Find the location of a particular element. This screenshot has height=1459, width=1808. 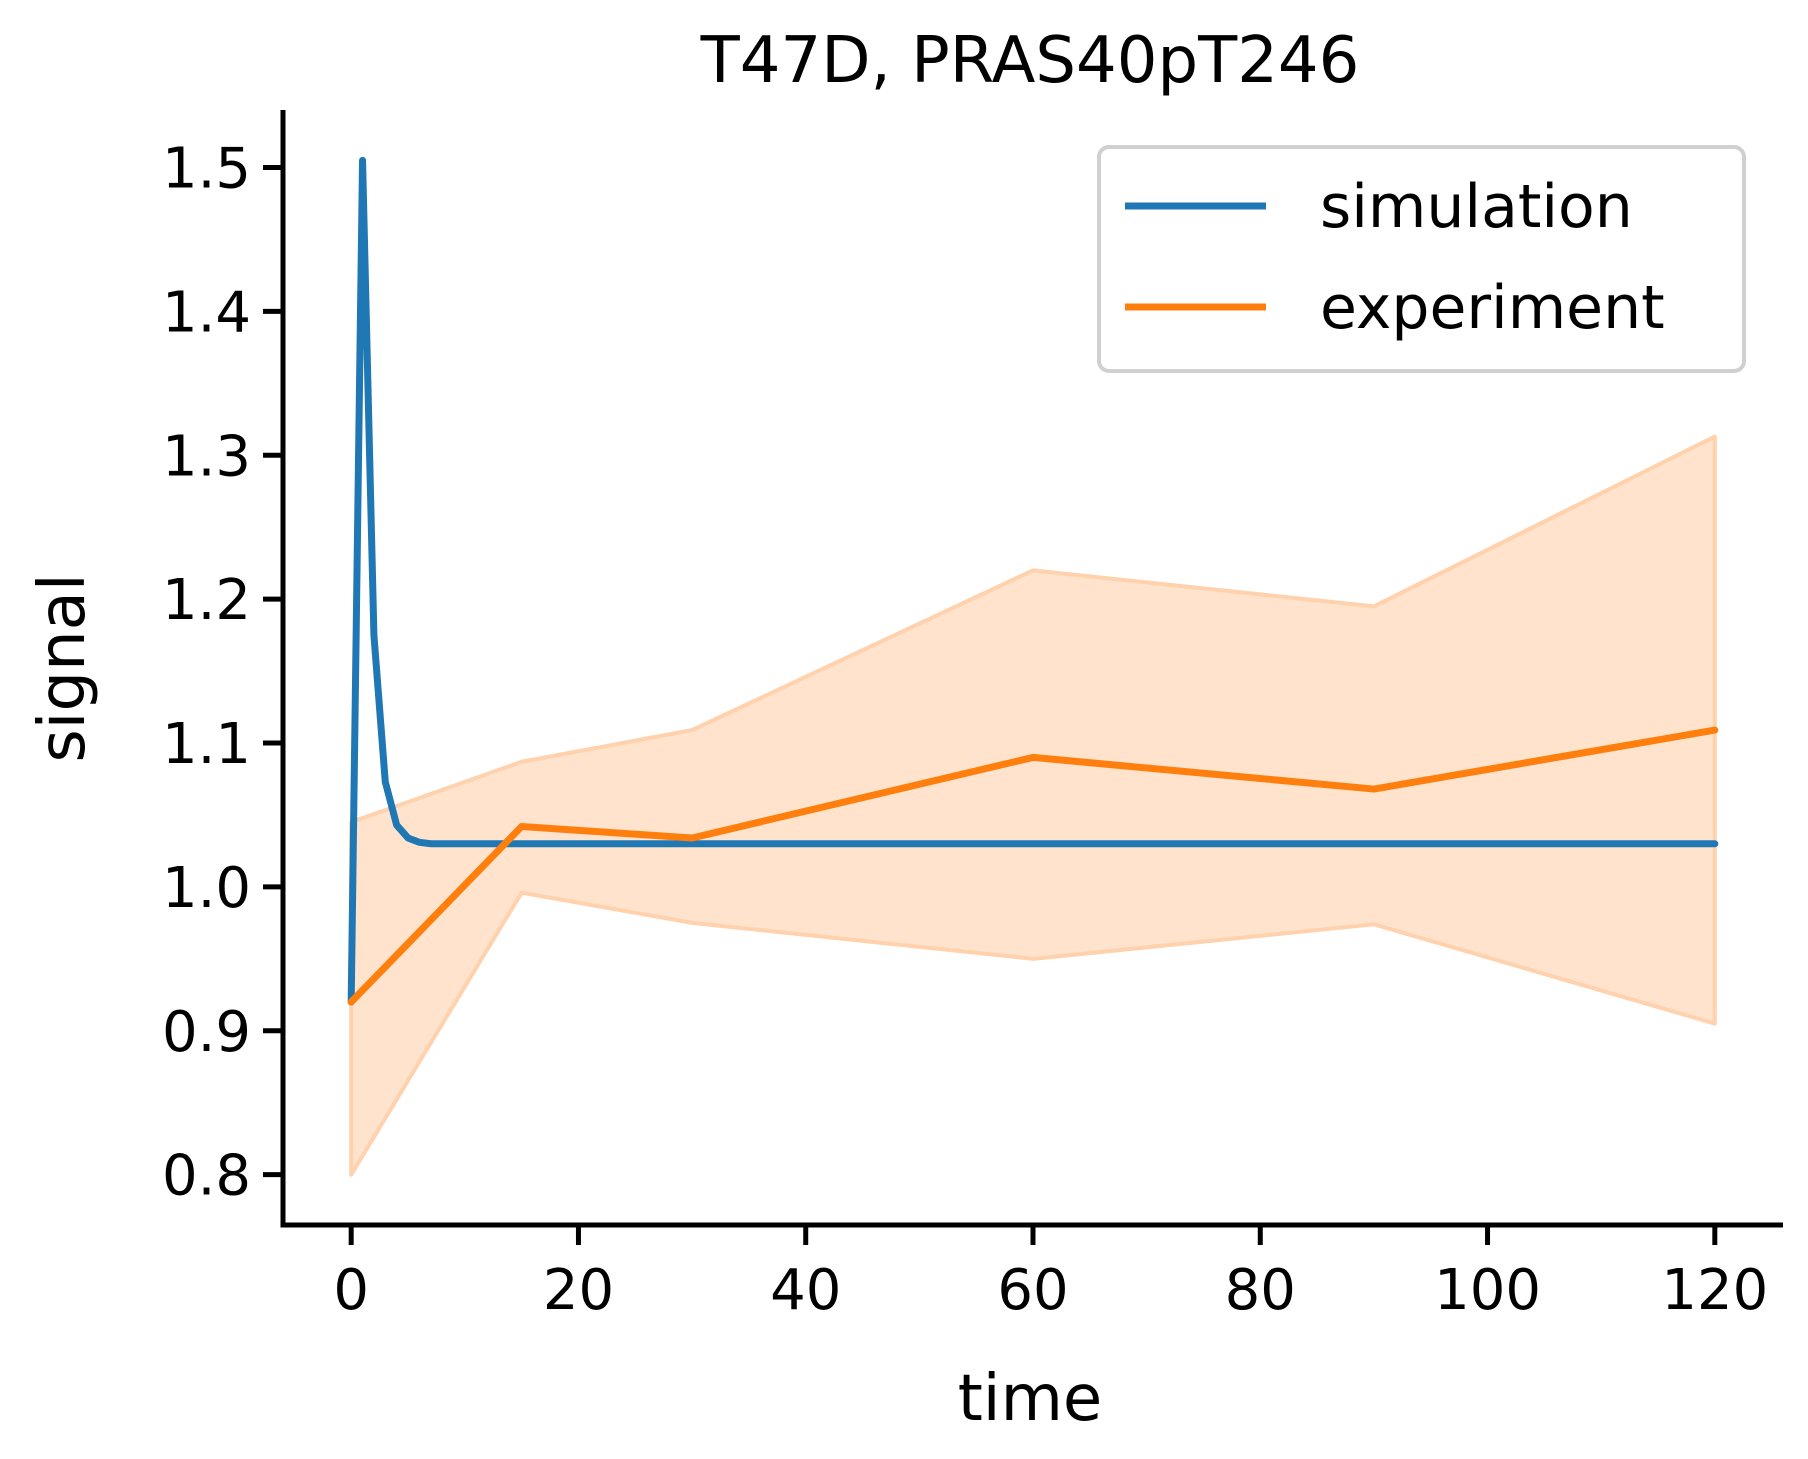

legend-label-simulation: simulation is located at coordinates (1476, 207).